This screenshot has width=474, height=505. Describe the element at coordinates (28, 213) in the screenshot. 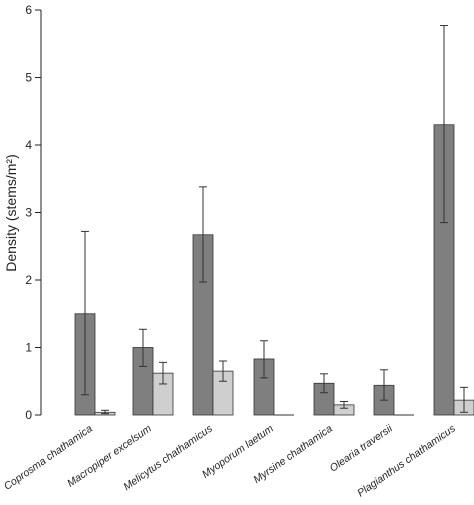

I see `y-tick-label: 3` at that location.